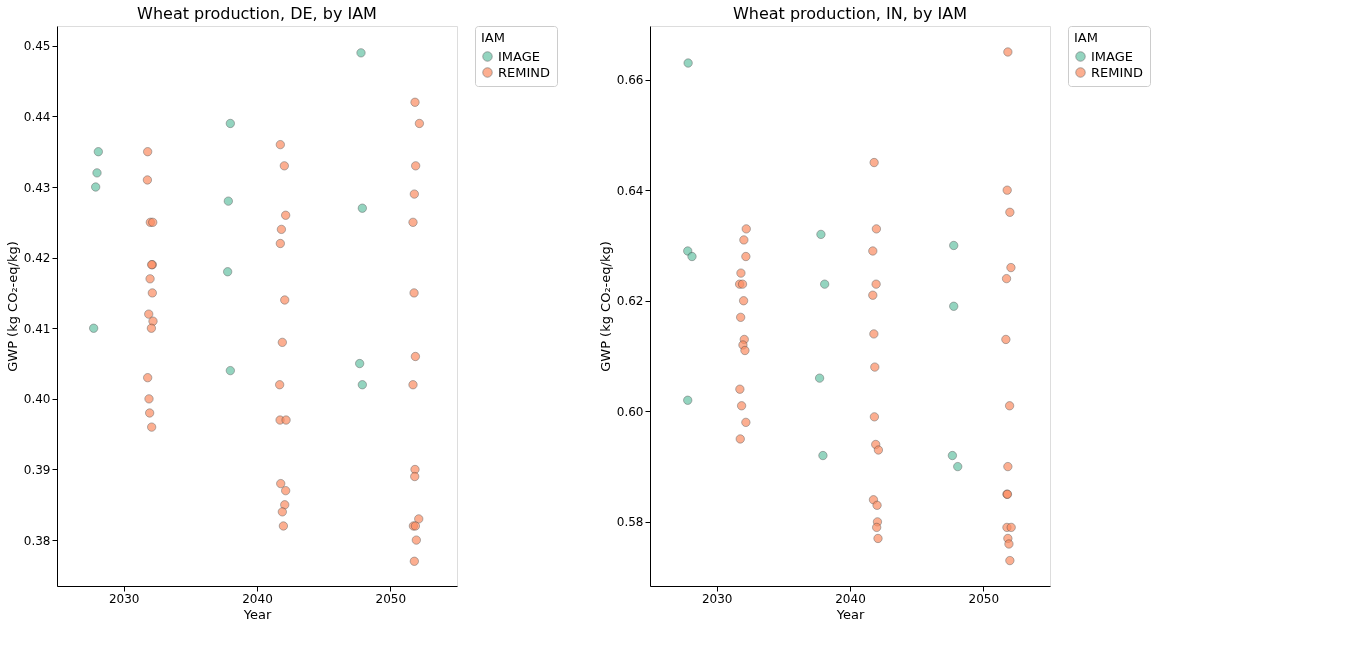  I want to click on y-tick-label: 0.39, so click(37, 469).